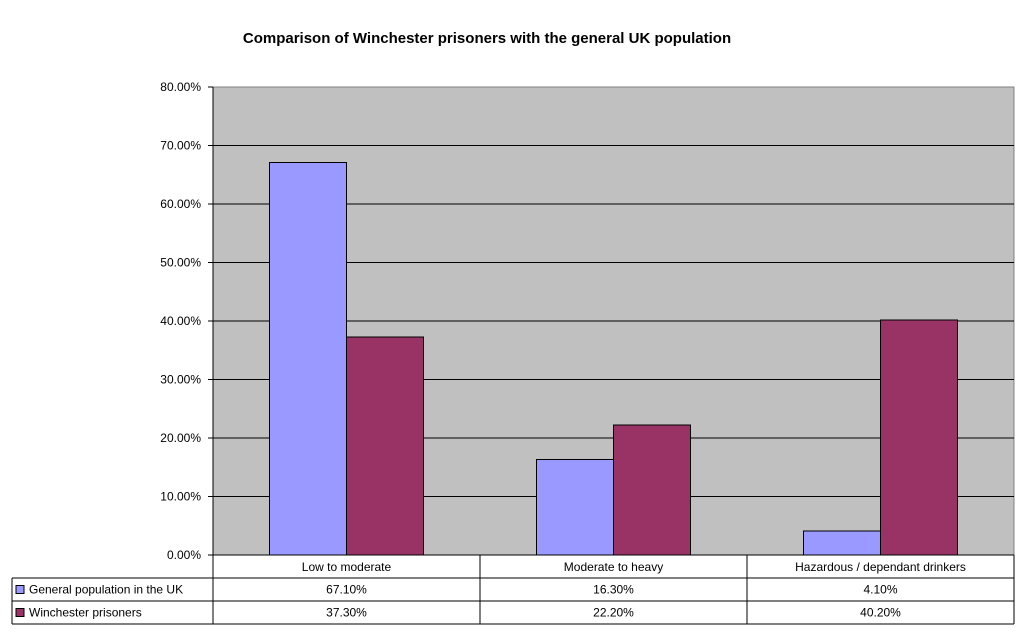 Image resolution: width=1024 pixels, height=634 pixels. I want to click on y-tick-label: 30.00%, so click(180, 380).